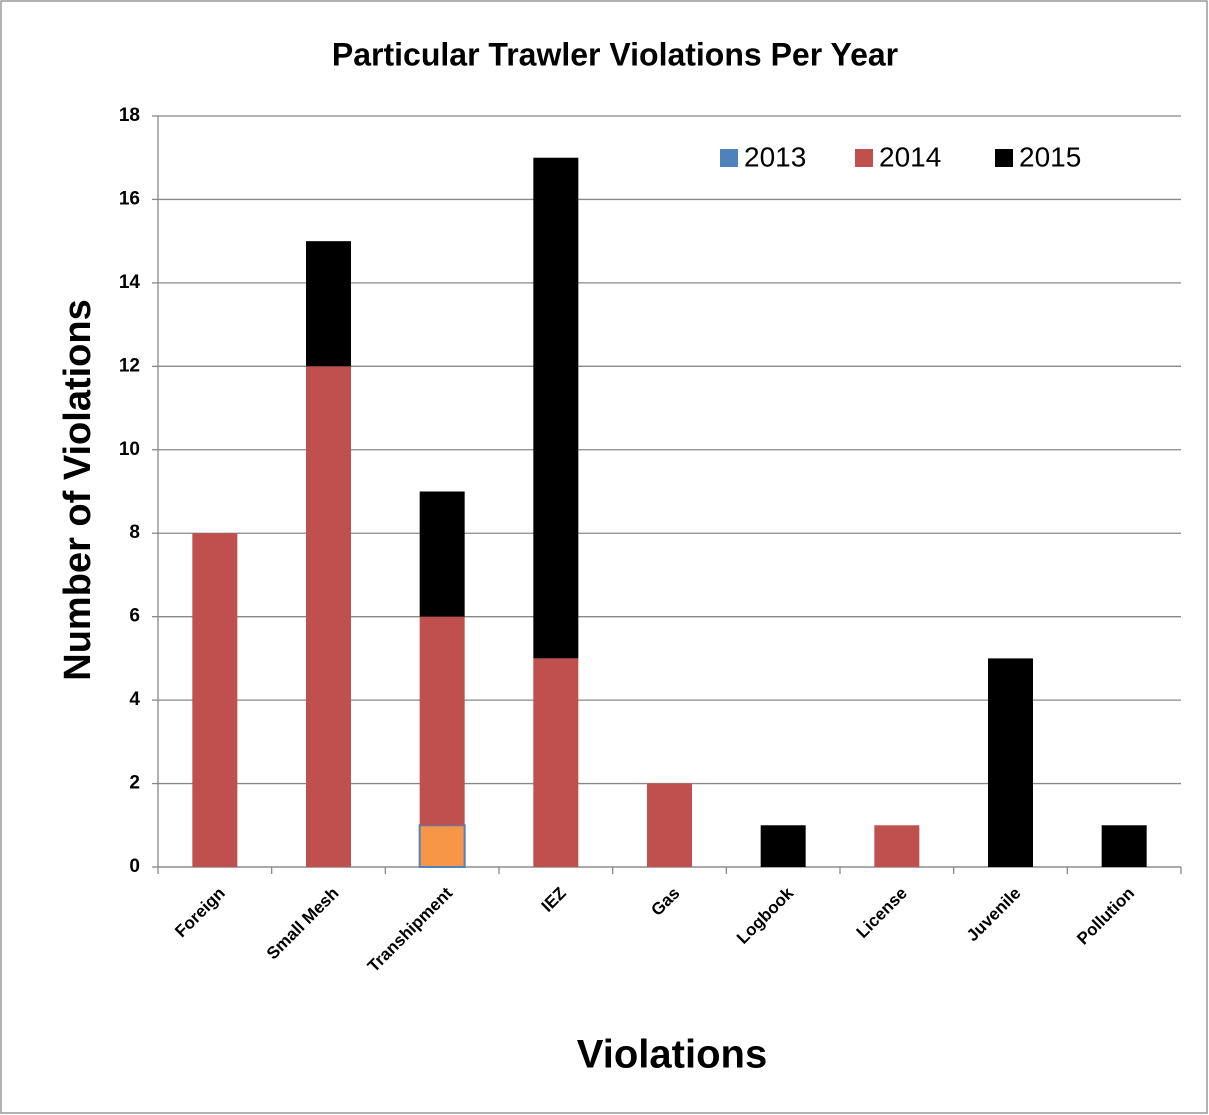 Image resolution: width=1209 pixels, height=1115 pixels. Describe the element at coordinates (910, 156) in the screenshot. I see `legend-label: 2014` at that location.